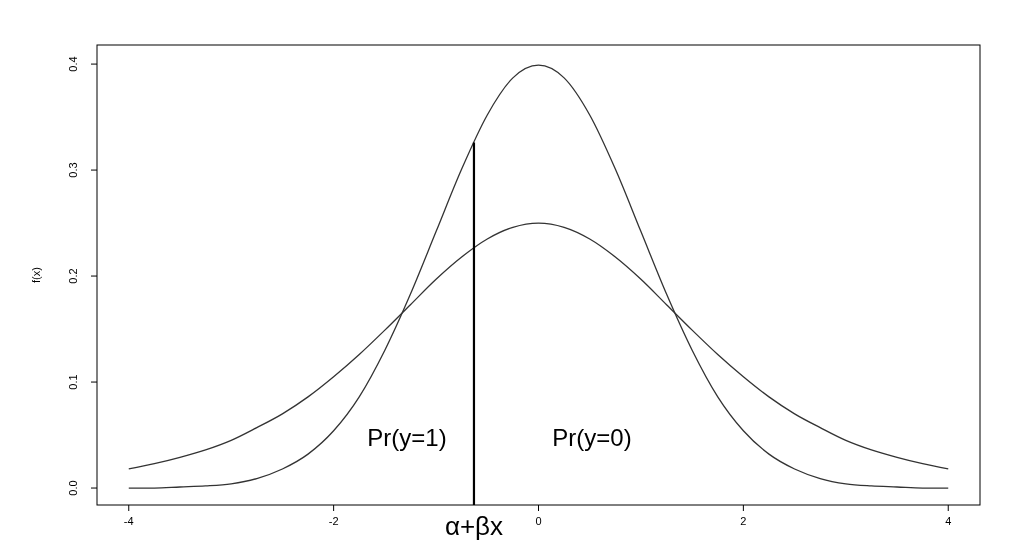  What do you see at coordinates (73, 276) in the screenshot?
I see `y-tick-label: 0.2` at bounding box center [73, 276].